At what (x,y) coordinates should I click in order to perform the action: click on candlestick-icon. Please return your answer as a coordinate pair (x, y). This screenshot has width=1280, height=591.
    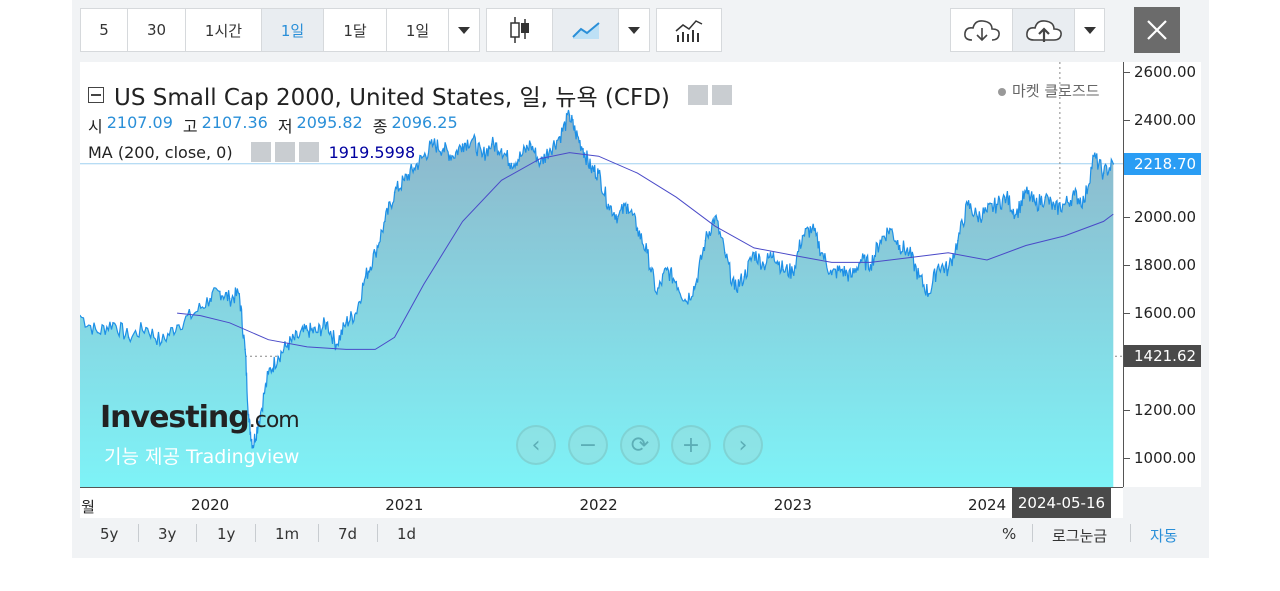
    Looking at the image, I should click on (519, 30).